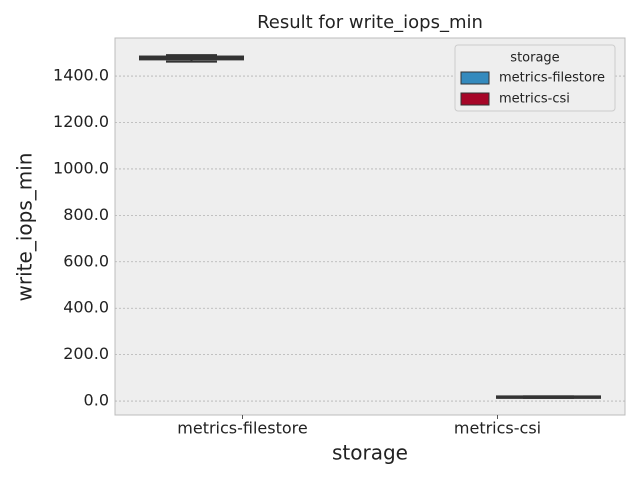 This screenshot has height=480, width=640. What do you see at coordinates (86, 353) in the screenshot?
I see `y-tick-label: 200.0` at bounding box center [86, 353].